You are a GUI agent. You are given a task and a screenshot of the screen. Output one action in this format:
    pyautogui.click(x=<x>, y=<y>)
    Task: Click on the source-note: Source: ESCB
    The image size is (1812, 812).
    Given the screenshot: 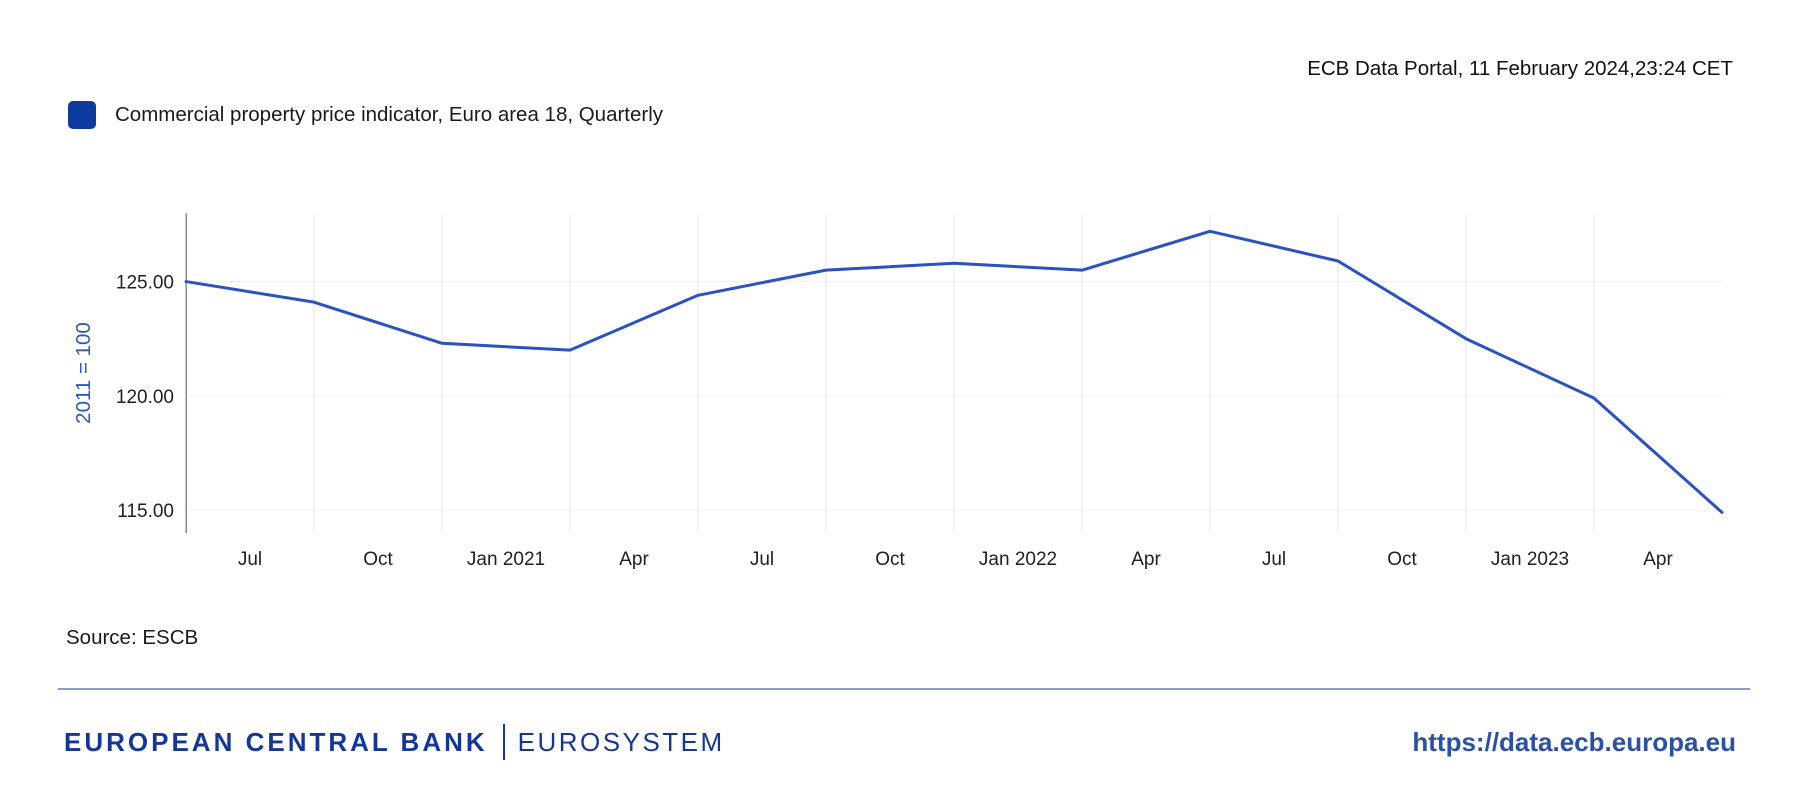 What is the action you would take?
    pyautogui.click(x=132, y=637)
    